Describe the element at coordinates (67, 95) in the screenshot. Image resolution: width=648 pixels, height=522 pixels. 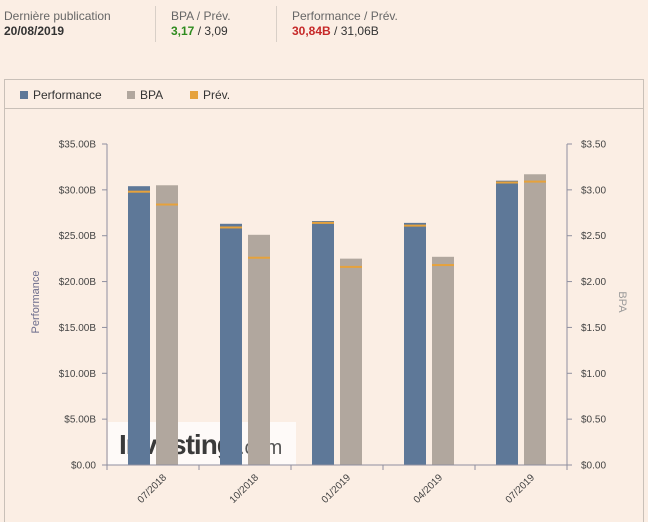
I see `legend-label-performance: Performance` at that location.